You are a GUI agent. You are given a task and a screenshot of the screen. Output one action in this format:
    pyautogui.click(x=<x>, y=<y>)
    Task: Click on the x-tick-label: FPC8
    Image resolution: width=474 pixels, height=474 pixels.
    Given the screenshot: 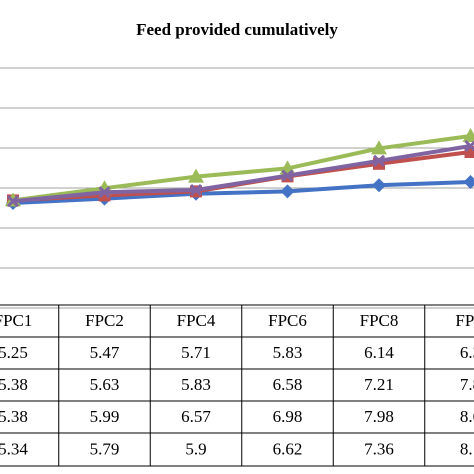 What is the action you would take?
    pyautogui.click(x=379, y=320)
    